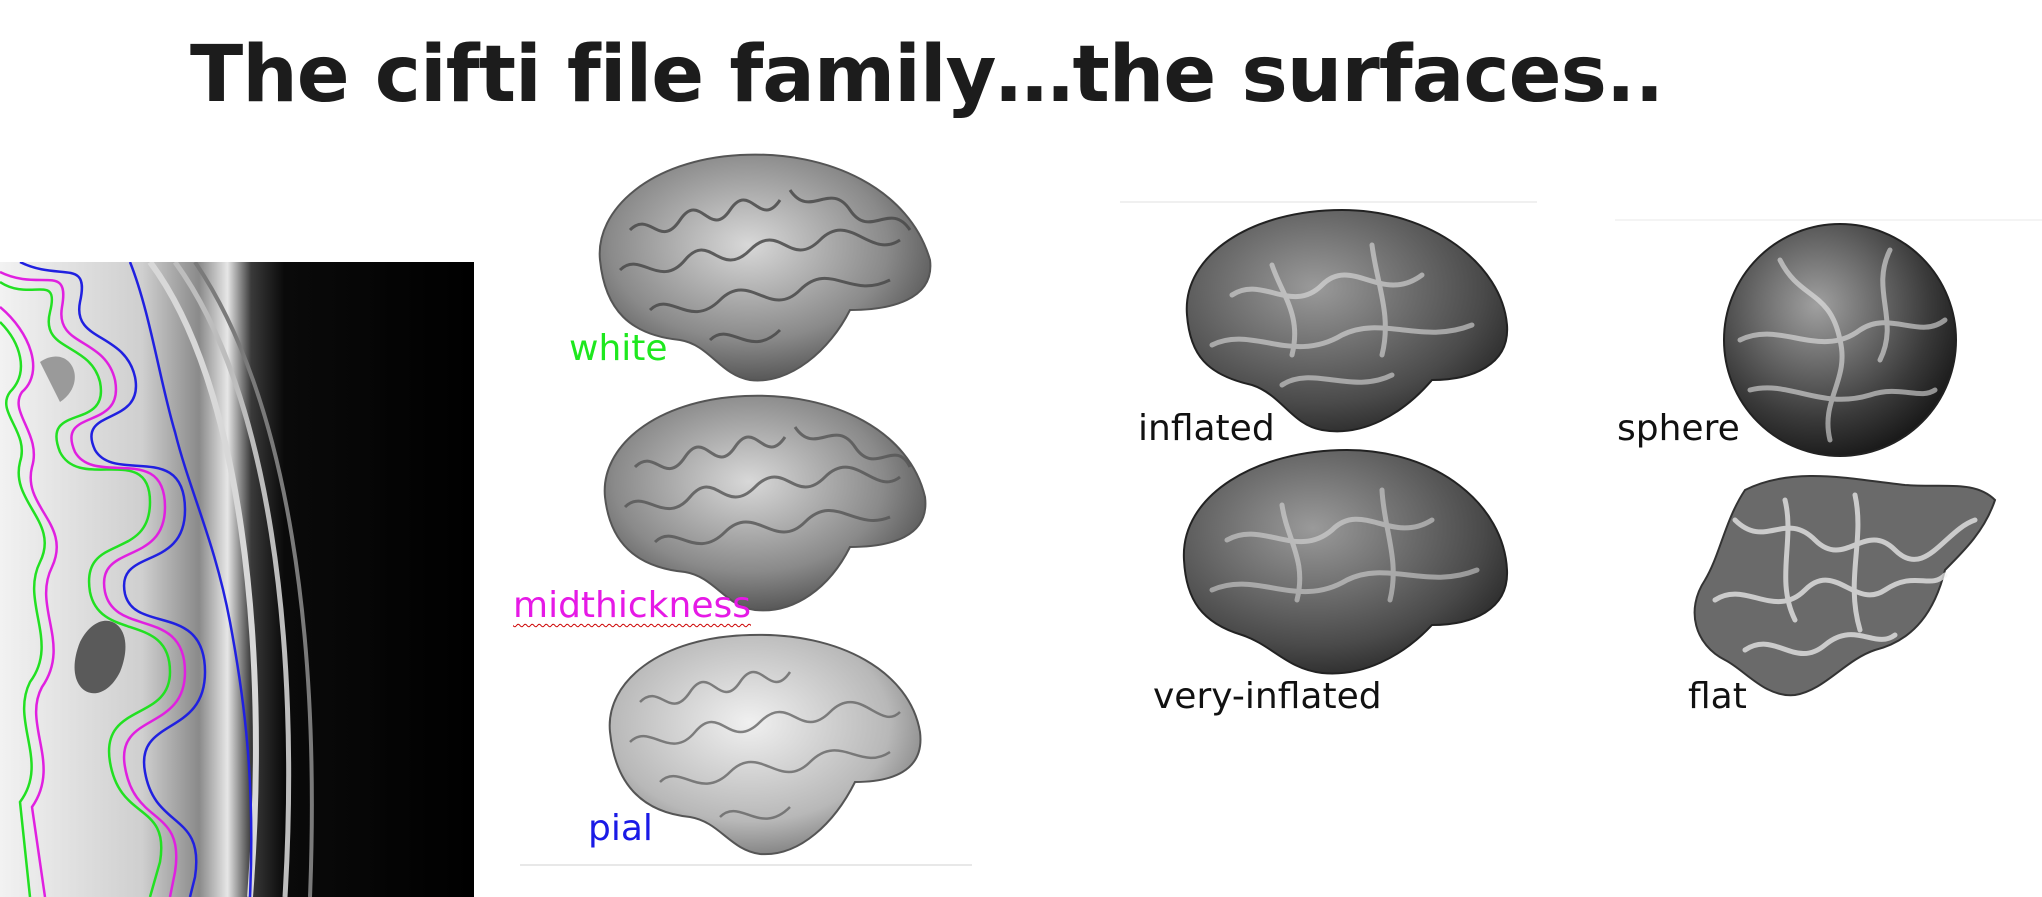 Image resolution: width=2042 pixels, height=897 pixels. Describe the element at coordinates (620, 828) in the screenshot. I see `pial-label: pial` at that location.